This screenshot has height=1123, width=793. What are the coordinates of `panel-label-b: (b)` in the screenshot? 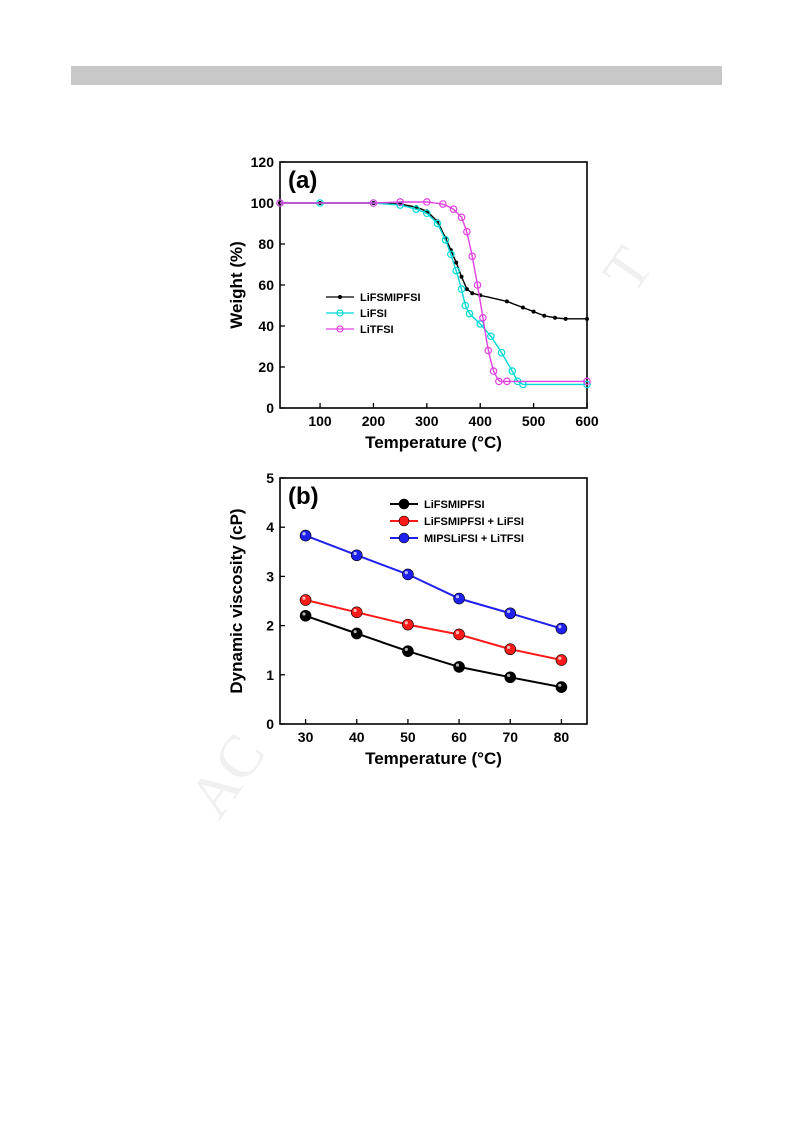 It's located at (303, 496).